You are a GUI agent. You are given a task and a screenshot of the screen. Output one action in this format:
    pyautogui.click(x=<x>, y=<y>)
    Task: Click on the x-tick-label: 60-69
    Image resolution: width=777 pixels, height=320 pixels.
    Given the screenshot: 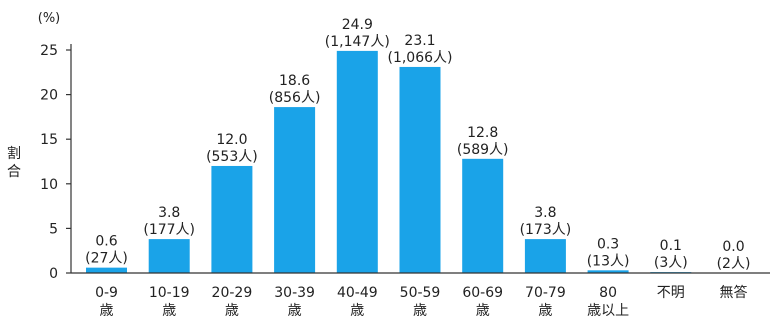 What is the action you would take?
    pyautogui.click(x=482, y=293)
    